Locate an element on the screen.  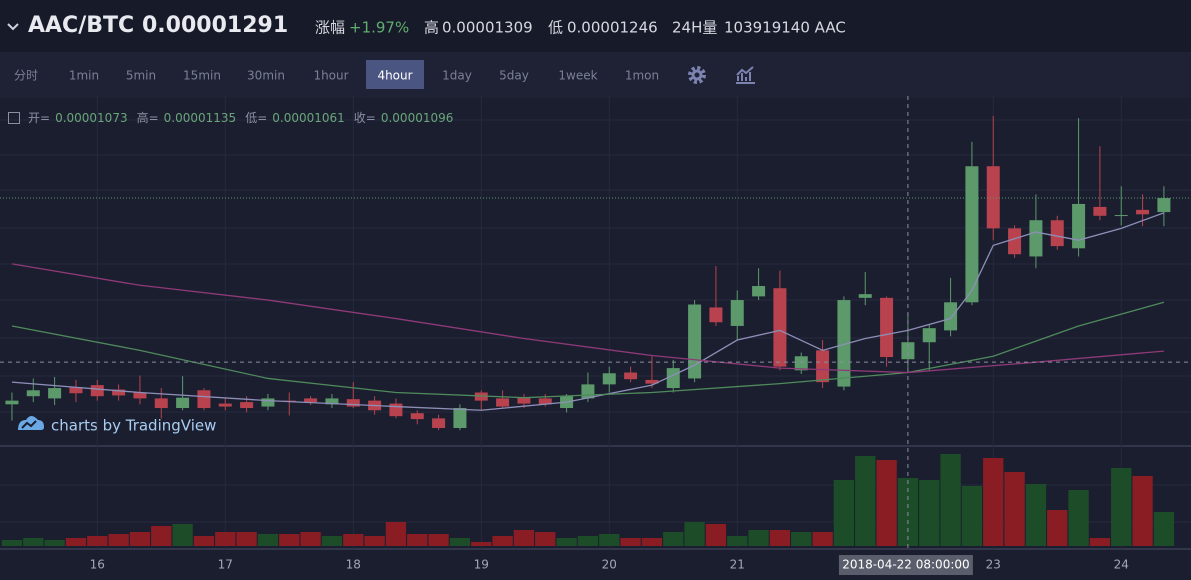
interval-button: 1week is located at coordinates (577, 76).